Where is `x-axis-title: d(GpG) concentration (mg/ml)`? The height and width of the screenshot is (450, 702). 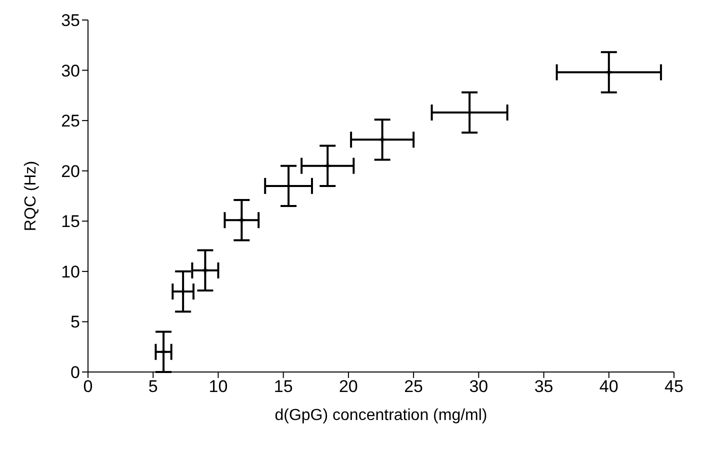 x-axis-title: d(GpG) concentration (mg/ml) is located at coordinates (381, 415).